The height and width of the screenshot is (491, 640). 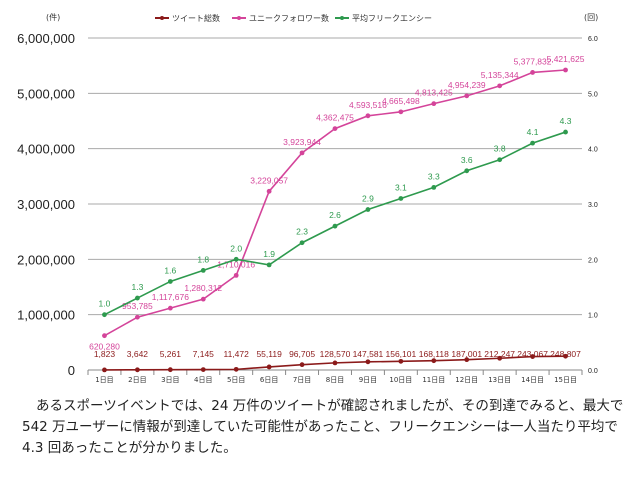 What do you see at coordinates (335, 118) in the screenshot?
I see `data-label: 4,362,475` at bounding box center [335, 118].